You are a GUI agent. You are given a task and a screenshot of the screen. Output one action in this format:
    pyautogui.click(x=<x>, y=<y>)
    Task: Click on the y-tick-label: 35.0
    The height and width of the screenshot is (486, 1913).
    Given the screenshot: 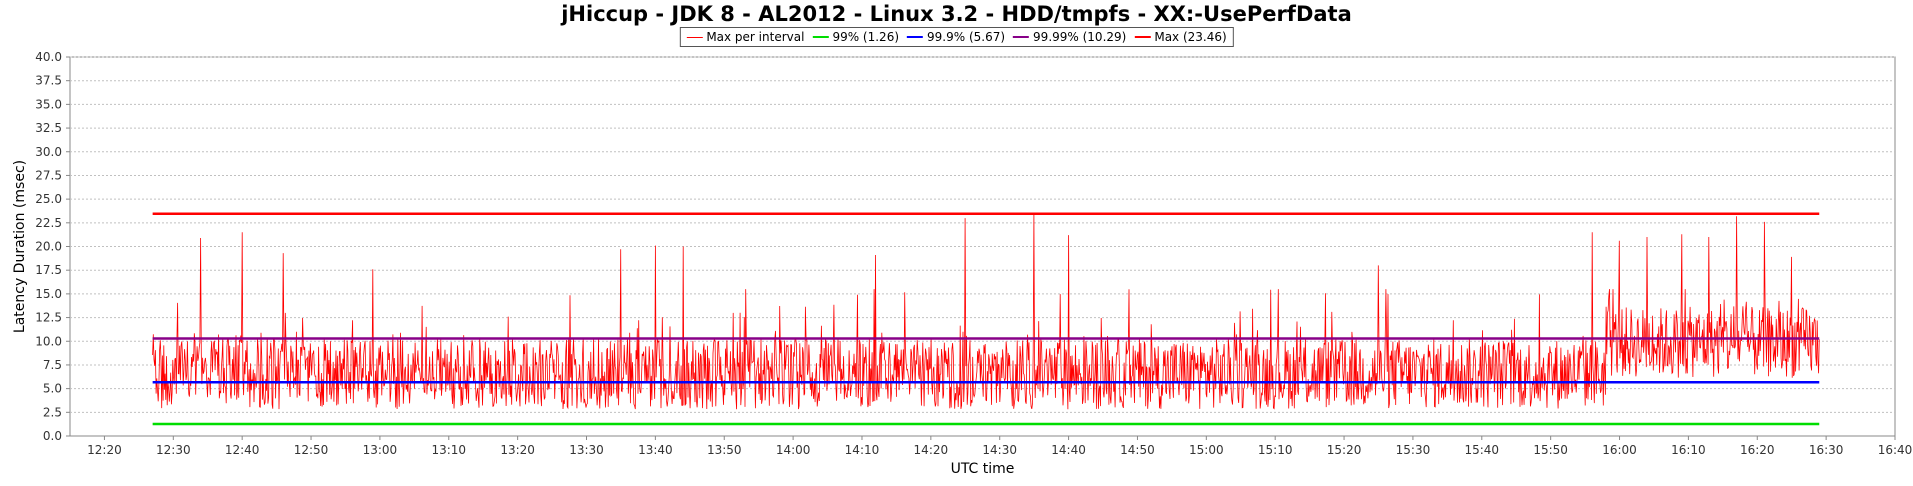 What is the action you would take?
    pyautogui.click(x=48, y=104)
    